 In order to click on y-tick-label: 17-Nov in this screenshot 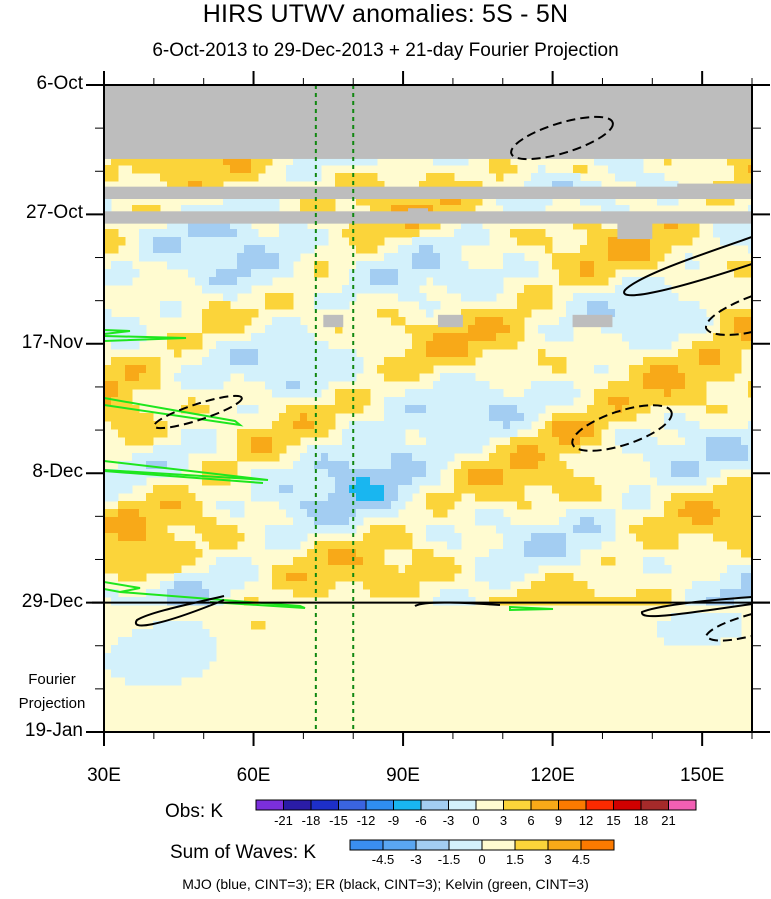, I will do `click(52, 342)`.